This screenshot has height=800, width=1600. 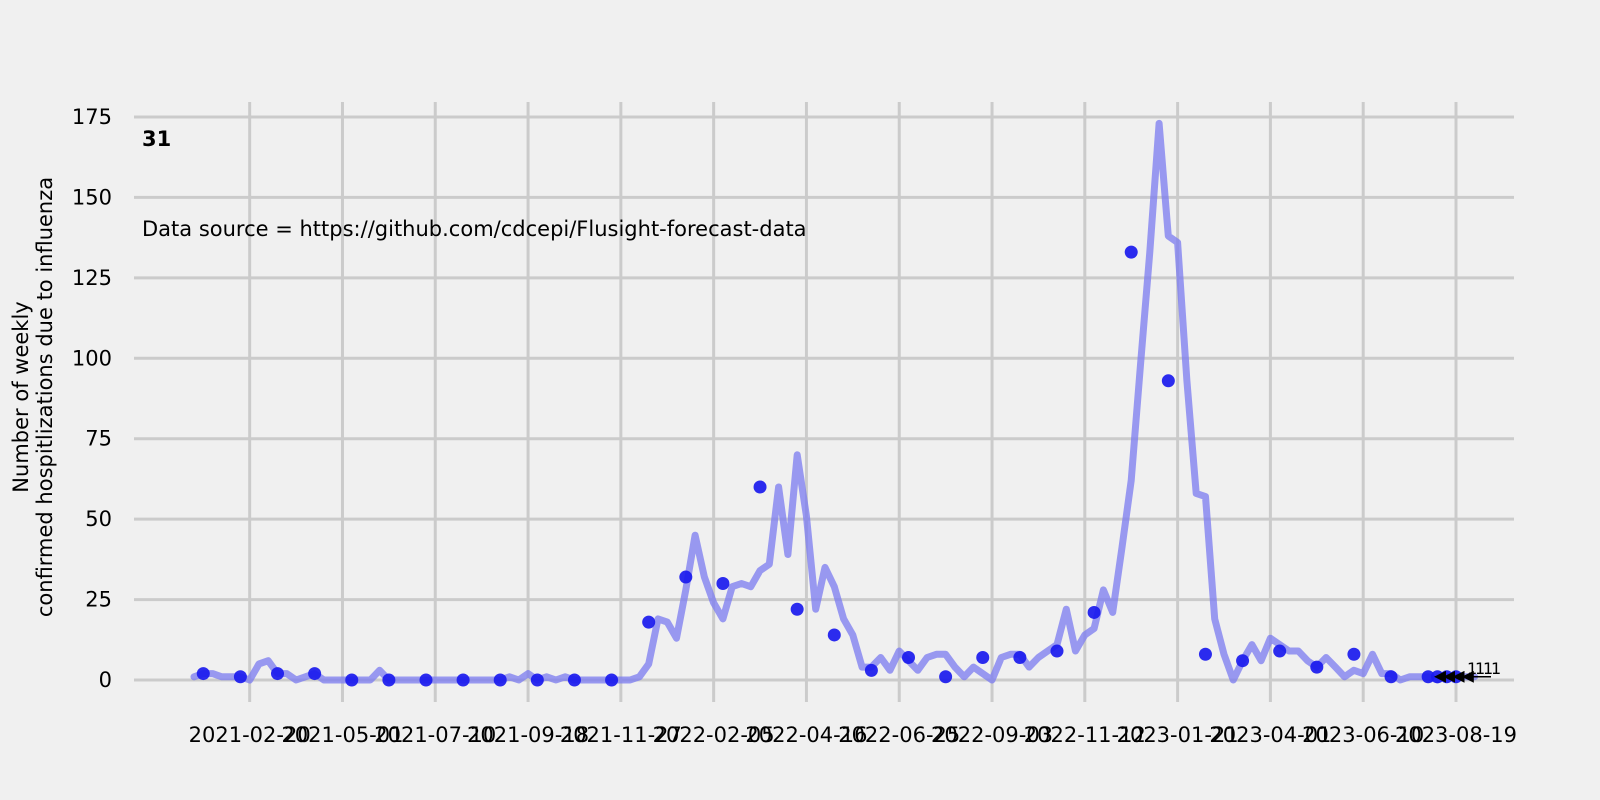 I want to click on x-tick-label: 2022-04-16, so click(x=806, y=735).